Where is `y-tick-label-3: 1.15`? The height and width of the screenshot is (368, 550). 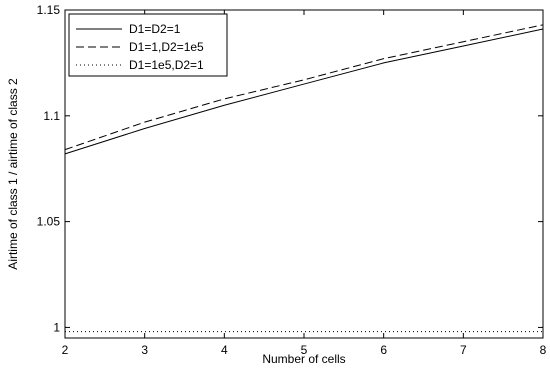
y-tick-label-3: 1.15 is located at coordinates (49, 10).